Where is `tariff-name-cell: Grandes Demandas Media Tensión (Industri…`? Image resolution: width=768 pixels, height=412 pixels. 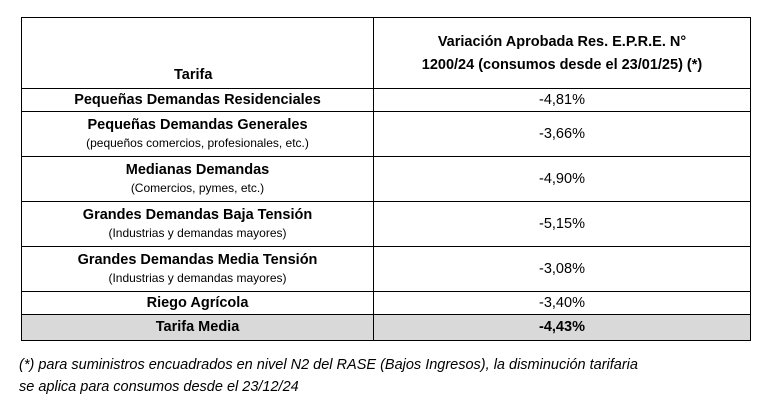 tariff-name-cell: Grandes Demandas Media Tensión (Industri… is located at coordinates (197, 269).